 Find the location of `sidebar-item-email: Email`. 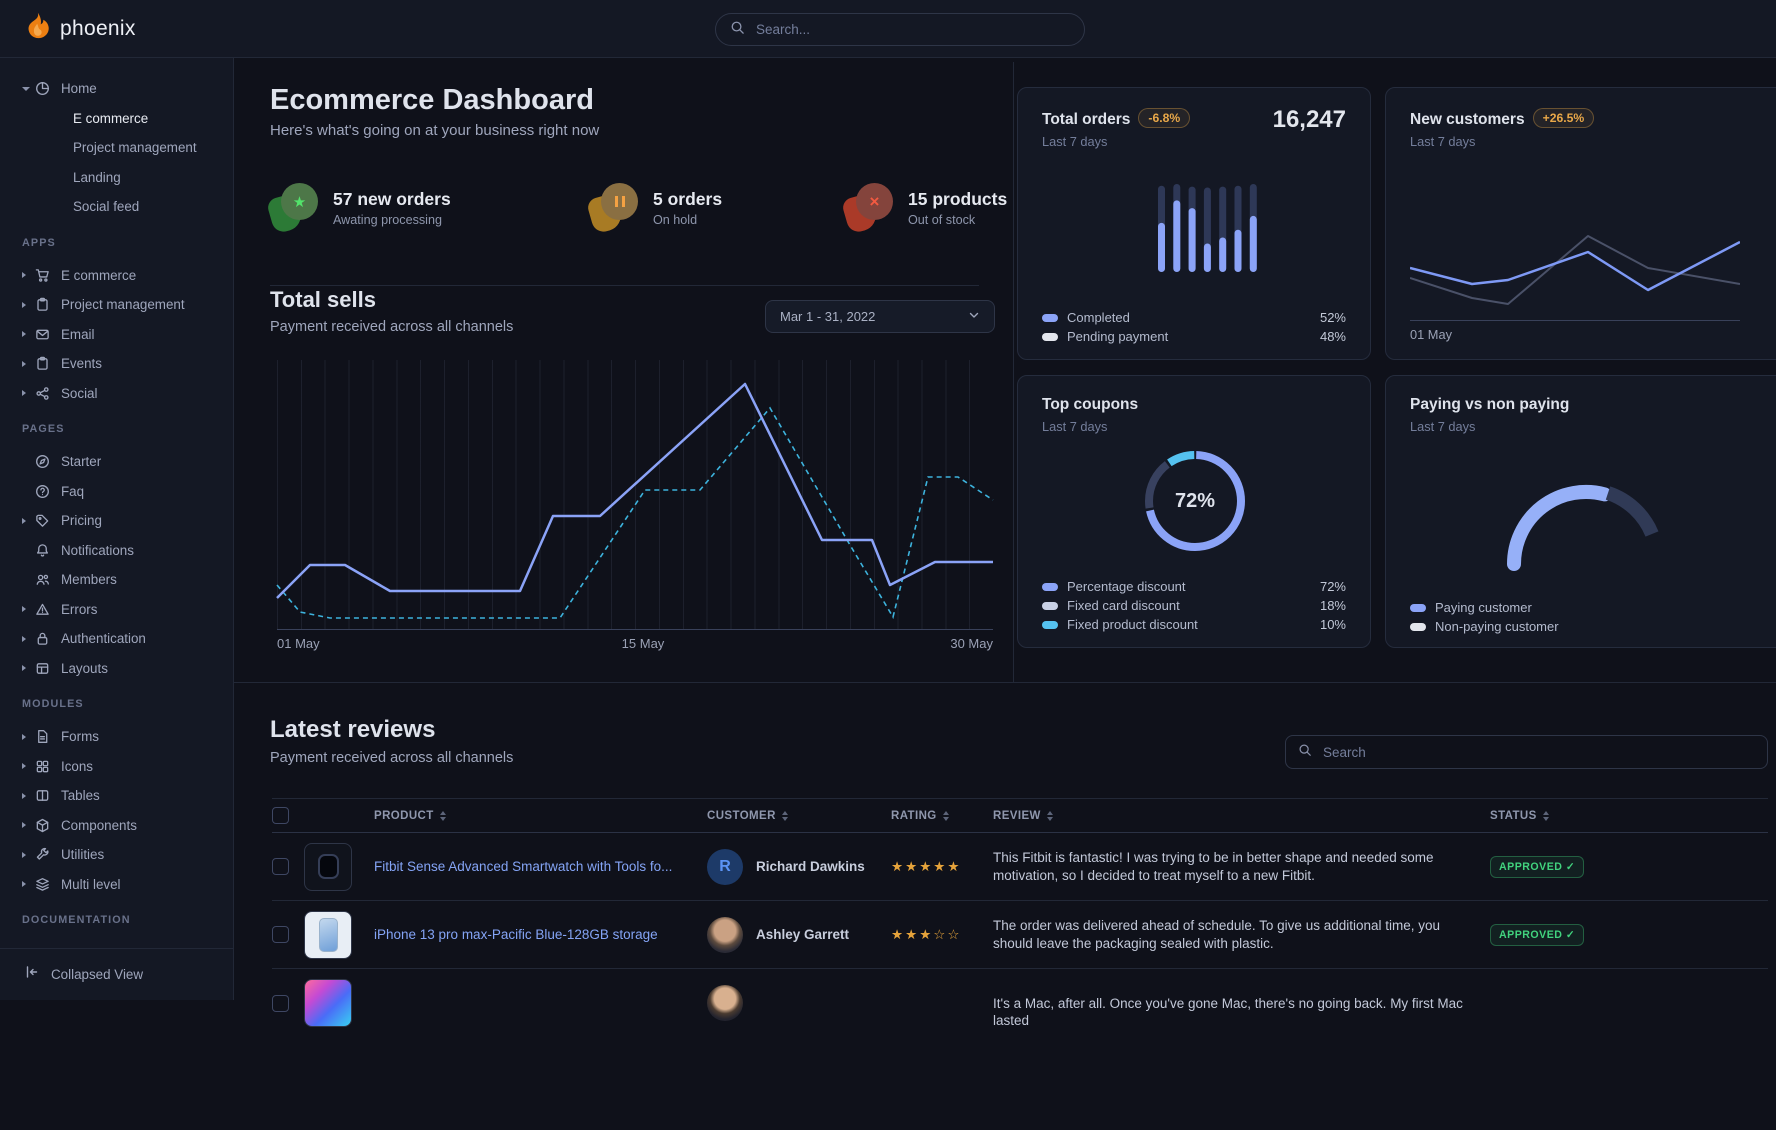

sidebar-item-email: Email is located at coordinates (127, 335).